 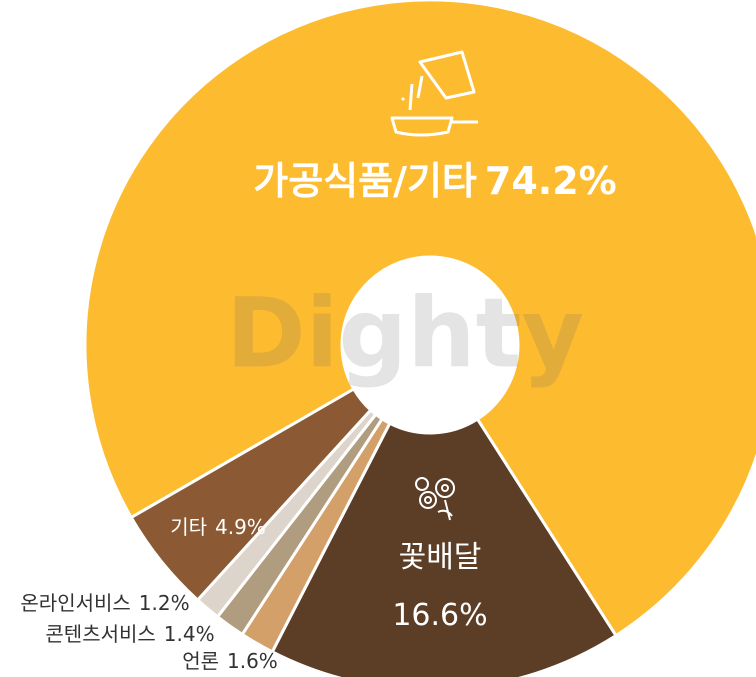 I want to click on donut-hole, so click(x=430, y=345).